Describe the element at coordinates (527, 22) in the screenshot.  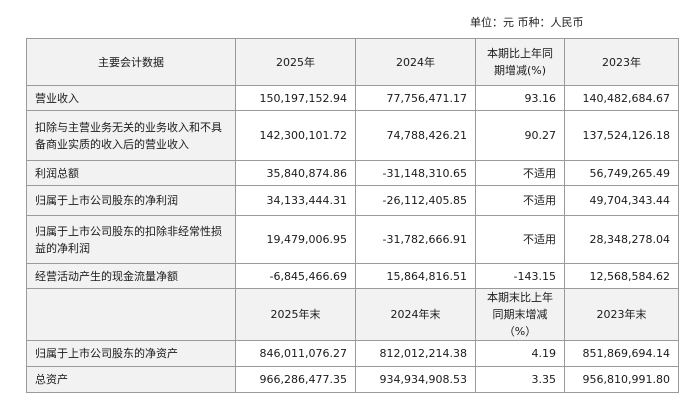
I see `currency-unit-note: 单位：元 币种：人民币` at that location.